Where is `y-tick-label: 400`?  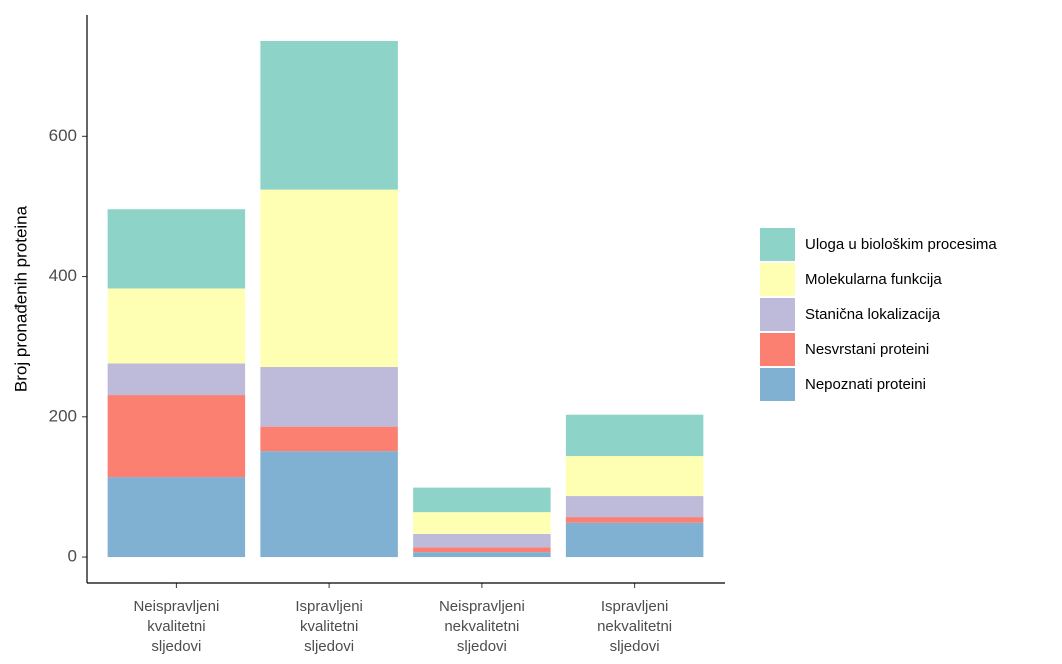 y-tick-label: 400 is located at coordinates (63, 275).